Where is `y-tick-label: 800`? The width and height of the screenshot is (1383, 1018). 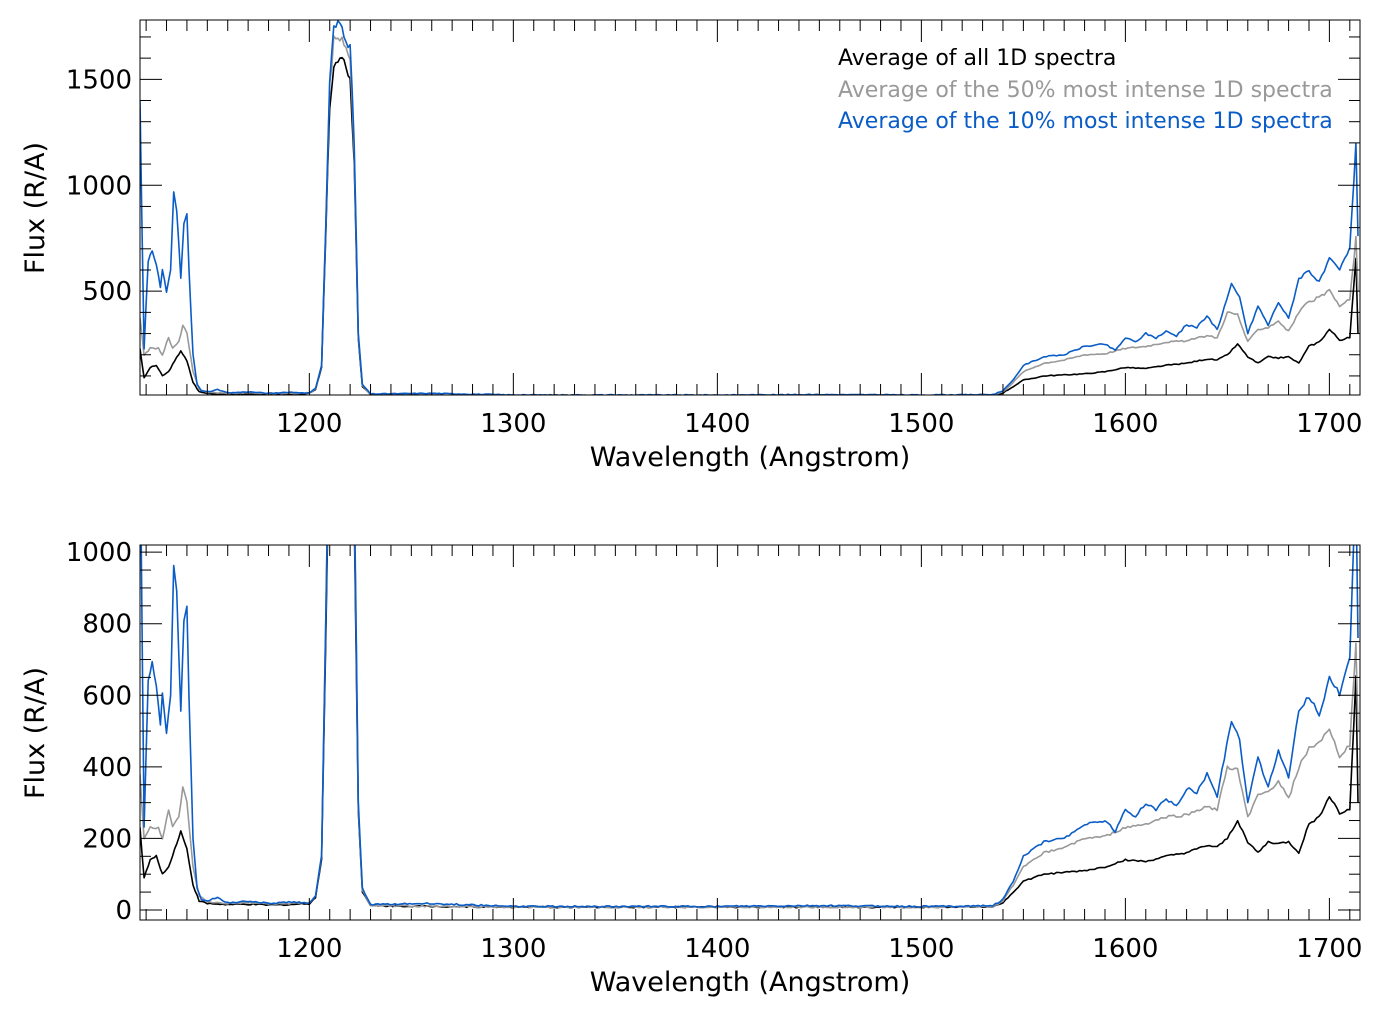
y-tick-label: 800 is located at coordinates (107, 625).